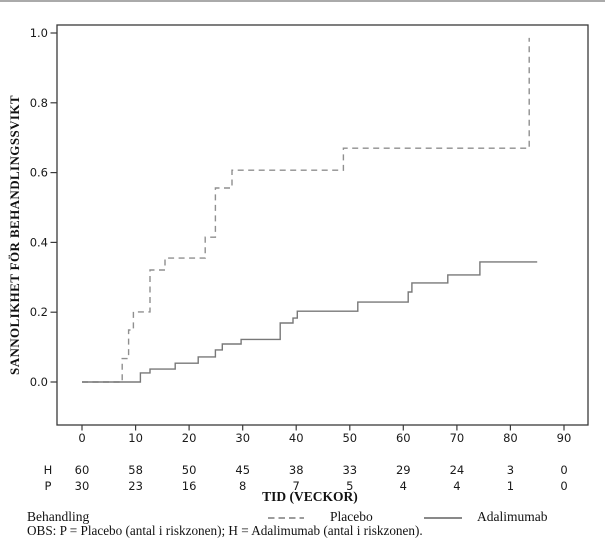 The width and height of the screenshot is (605, 552). Describe the element at coordinates (189, 438) in the screenshot. I see `x-tick-label: 20` at that location.